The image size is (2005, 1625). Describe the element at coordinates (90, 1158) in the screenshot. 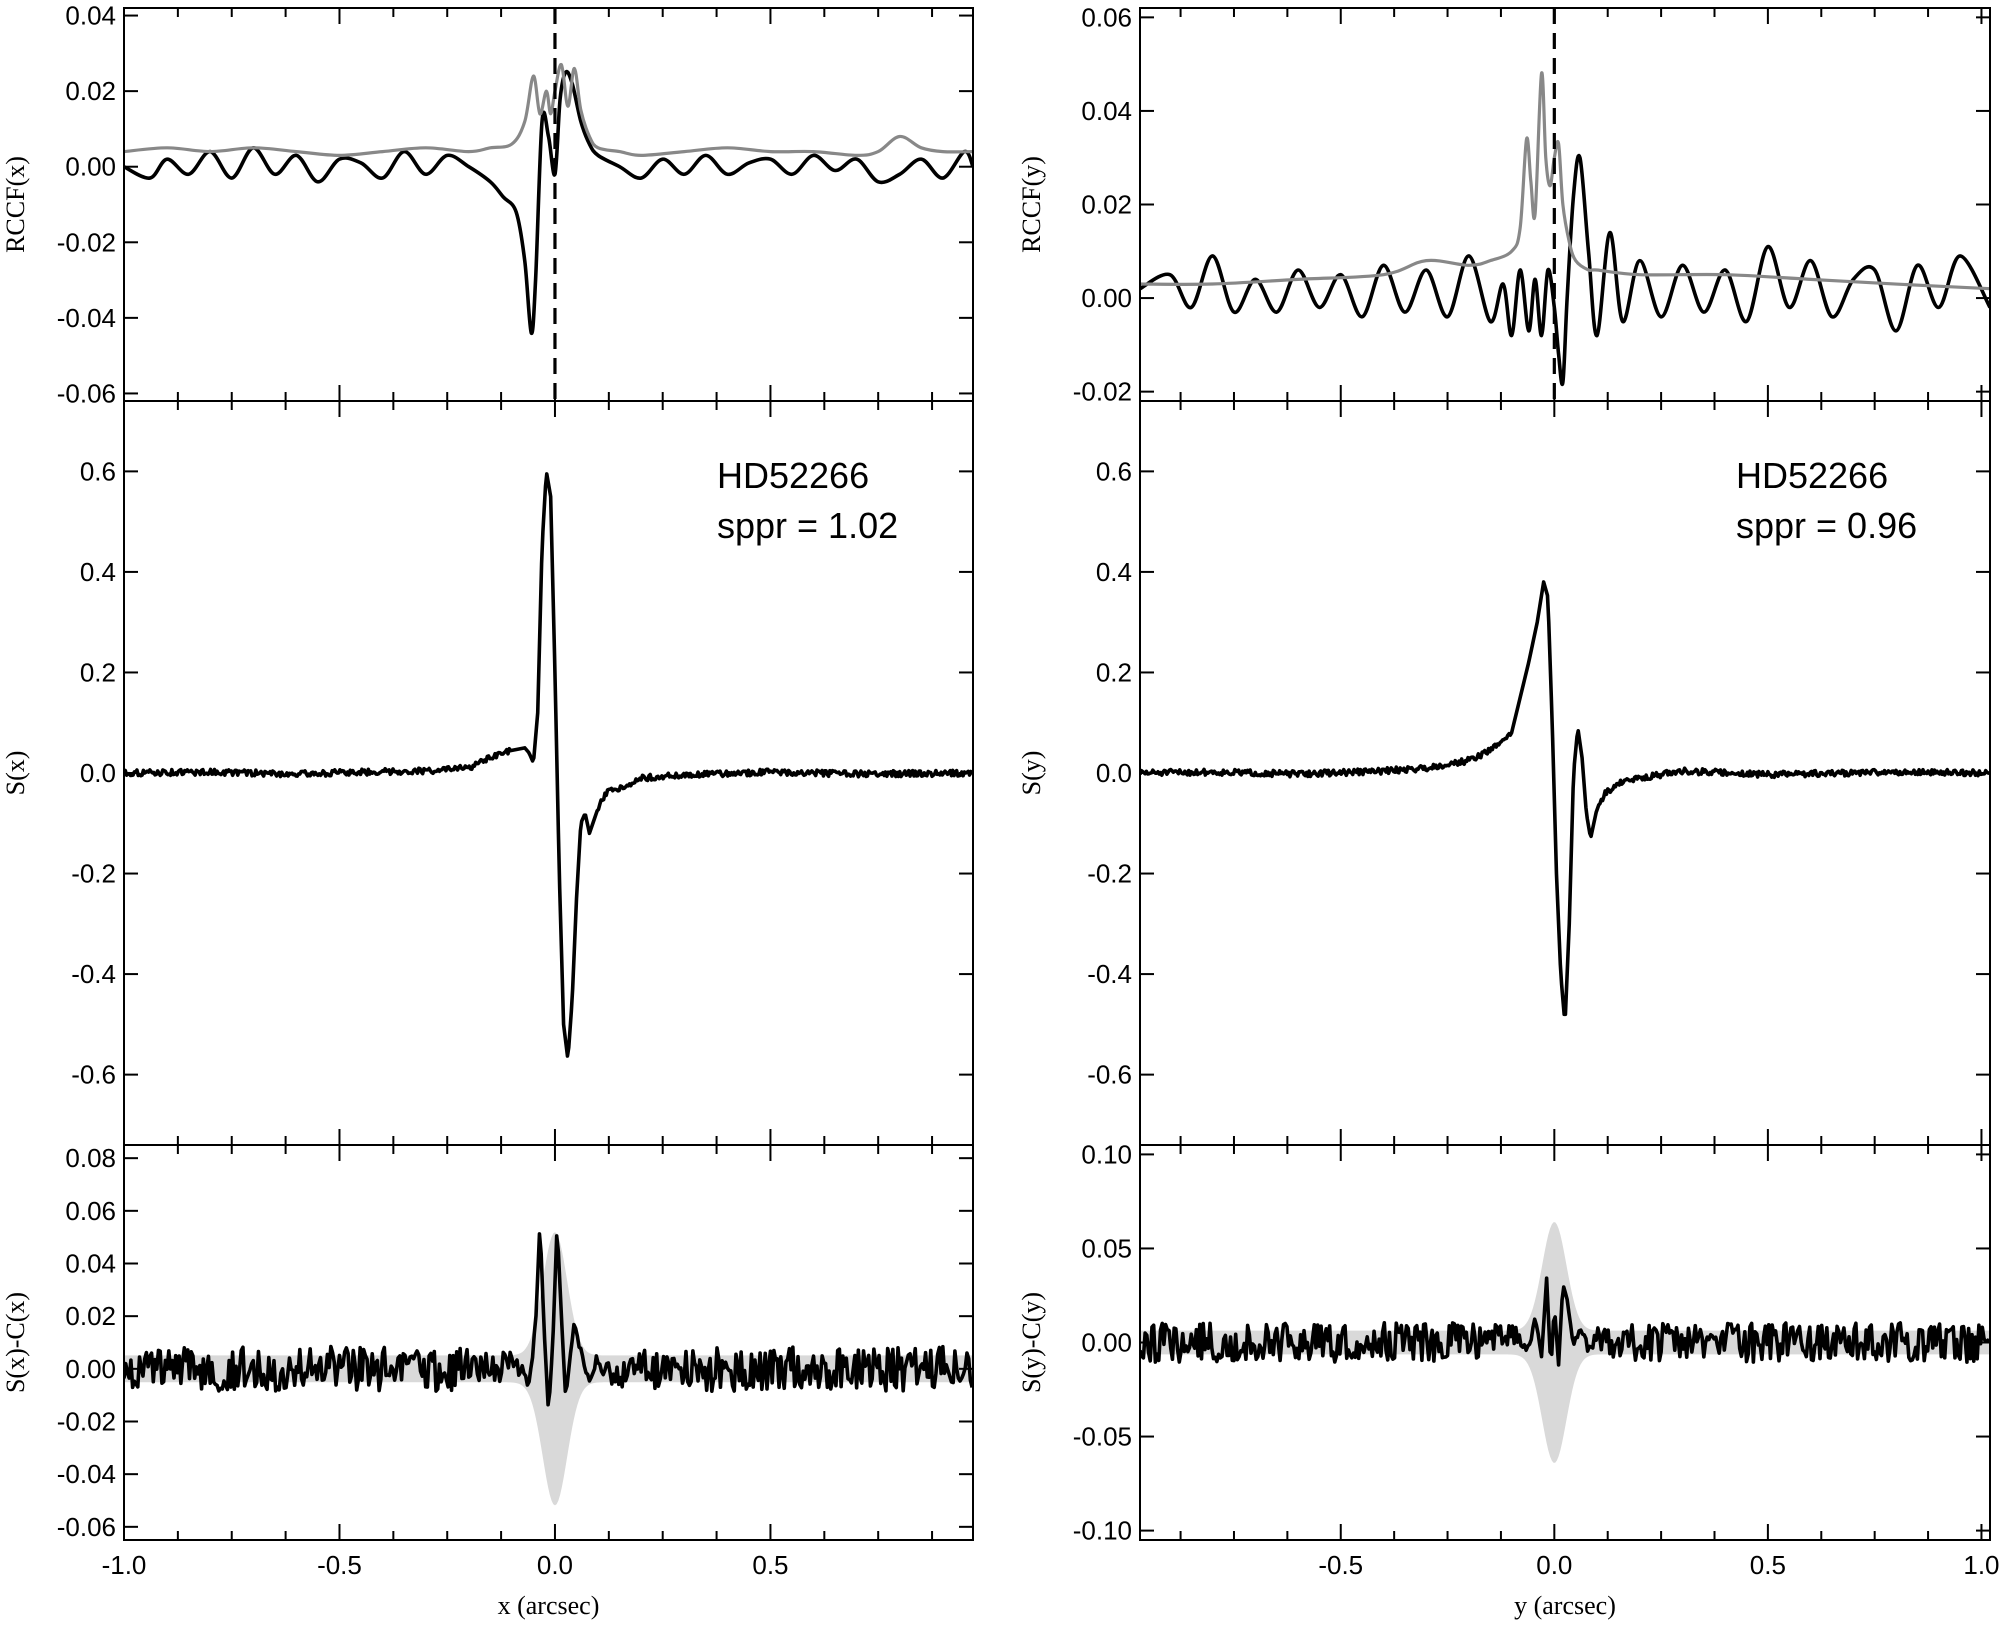

I see `y-tick-label: 0.08` at that location.